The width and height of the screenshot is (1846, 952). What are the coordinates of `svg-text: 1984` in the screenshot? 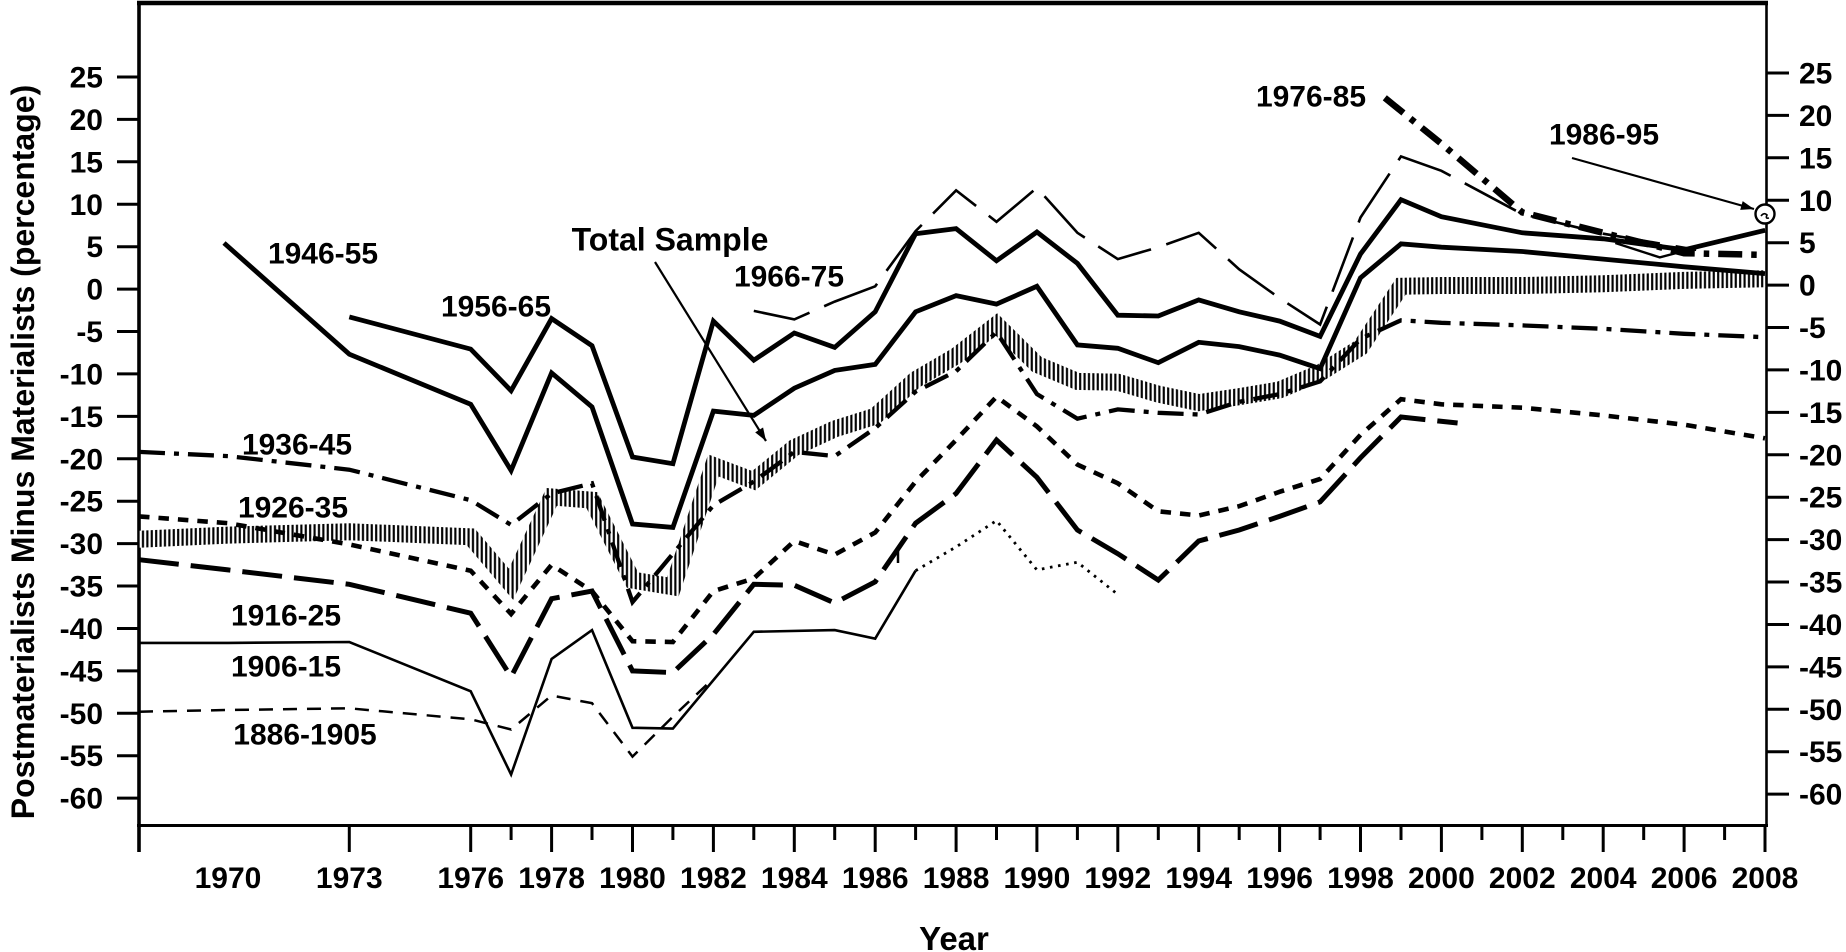 It's located at (794, 878).